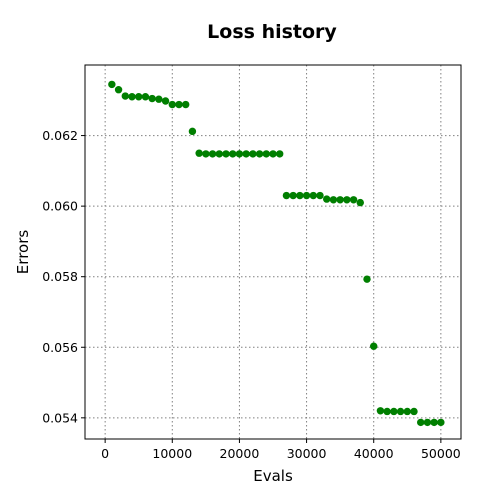 The width and height of the screenshot is (500, 500). I want to click on x-tick-label: 10000, so click(172, 453).